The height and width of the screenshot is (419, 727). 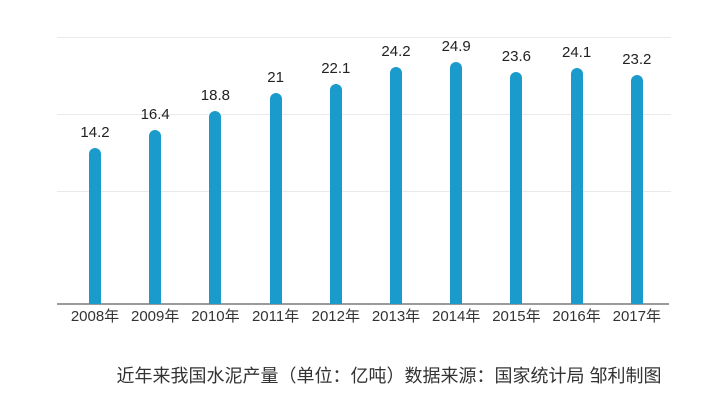 I want to click on x-axis-label: 2017年, so click(x=636, y=316).